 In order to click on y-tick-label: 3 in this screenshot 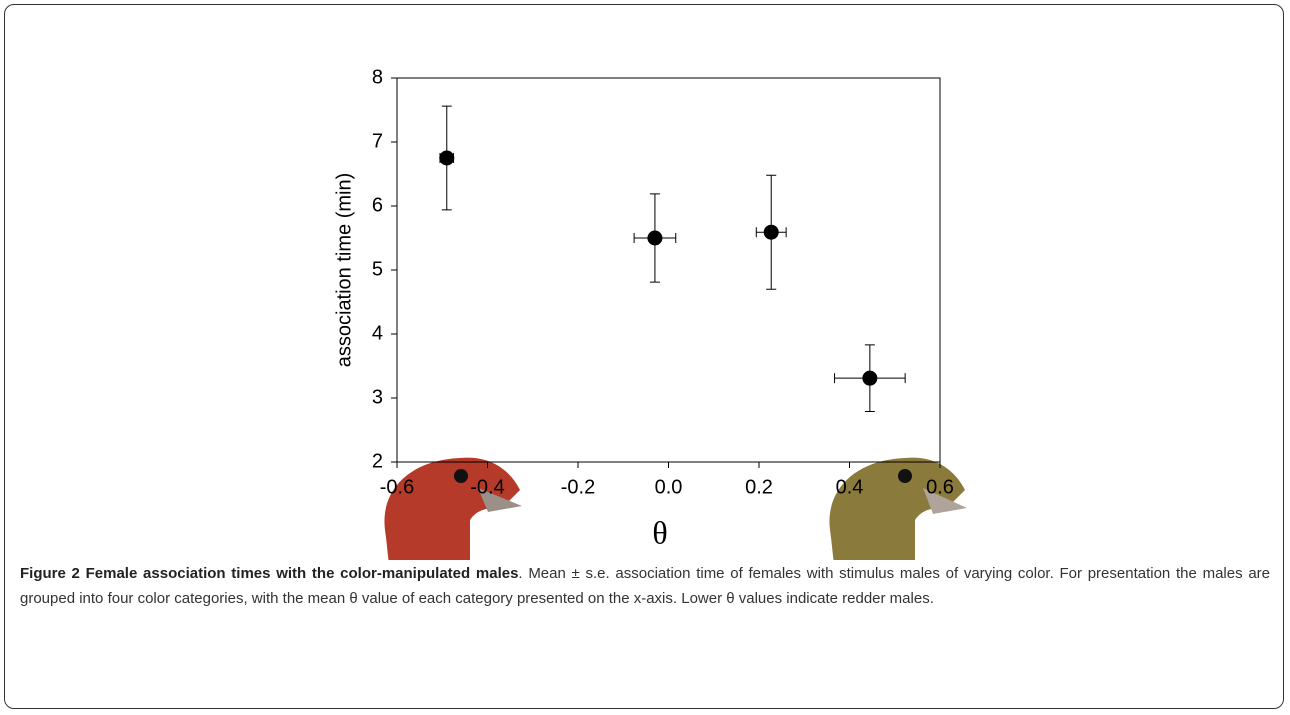, I will do `click(377, 397)`.